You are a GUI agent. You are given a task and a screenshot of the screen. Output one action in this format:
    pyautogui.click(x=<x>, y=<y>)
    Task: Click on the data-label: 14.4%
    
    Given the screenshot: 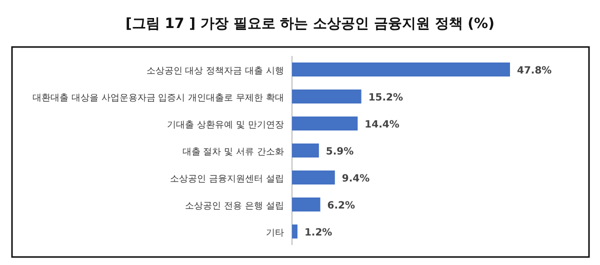 What is the action you would take?
    pyautogui.click(x=382, y=125)
    